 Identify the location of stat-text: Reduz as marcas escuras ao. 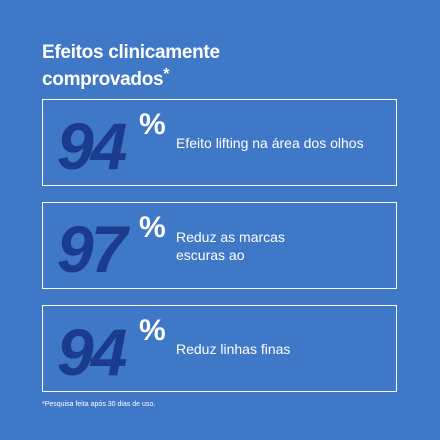
(230, 245).